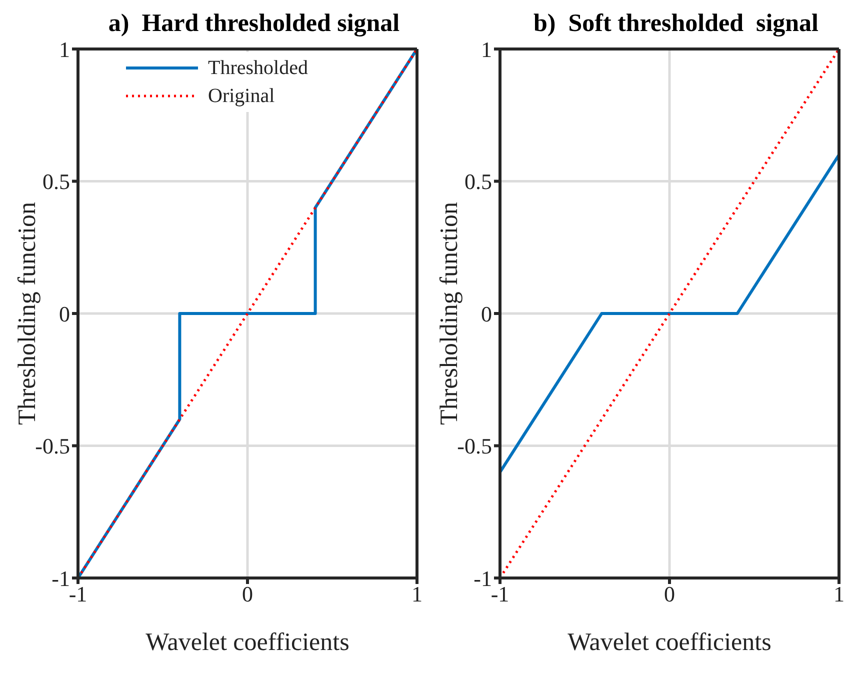 This screenshot has width=864, height=693. Describe the element at coordinates (241, 96) in the screenshot. I see `legend-label: Original` at that location.